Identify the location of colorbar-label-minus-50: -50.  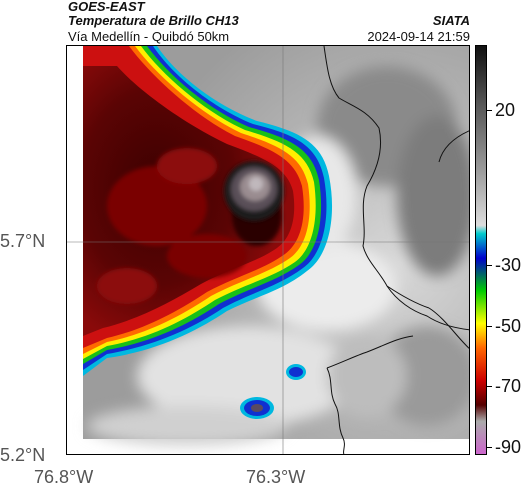
(508, 326).